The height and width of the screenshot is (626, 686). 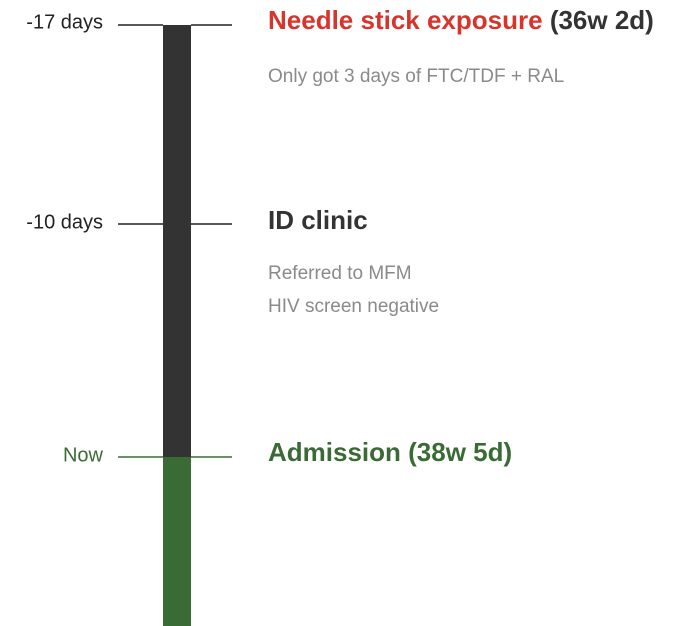 What do you see at coordinates (64, 222) in the screenshot?
I see `time-label: -10 days` at bounding box center [64, 222].